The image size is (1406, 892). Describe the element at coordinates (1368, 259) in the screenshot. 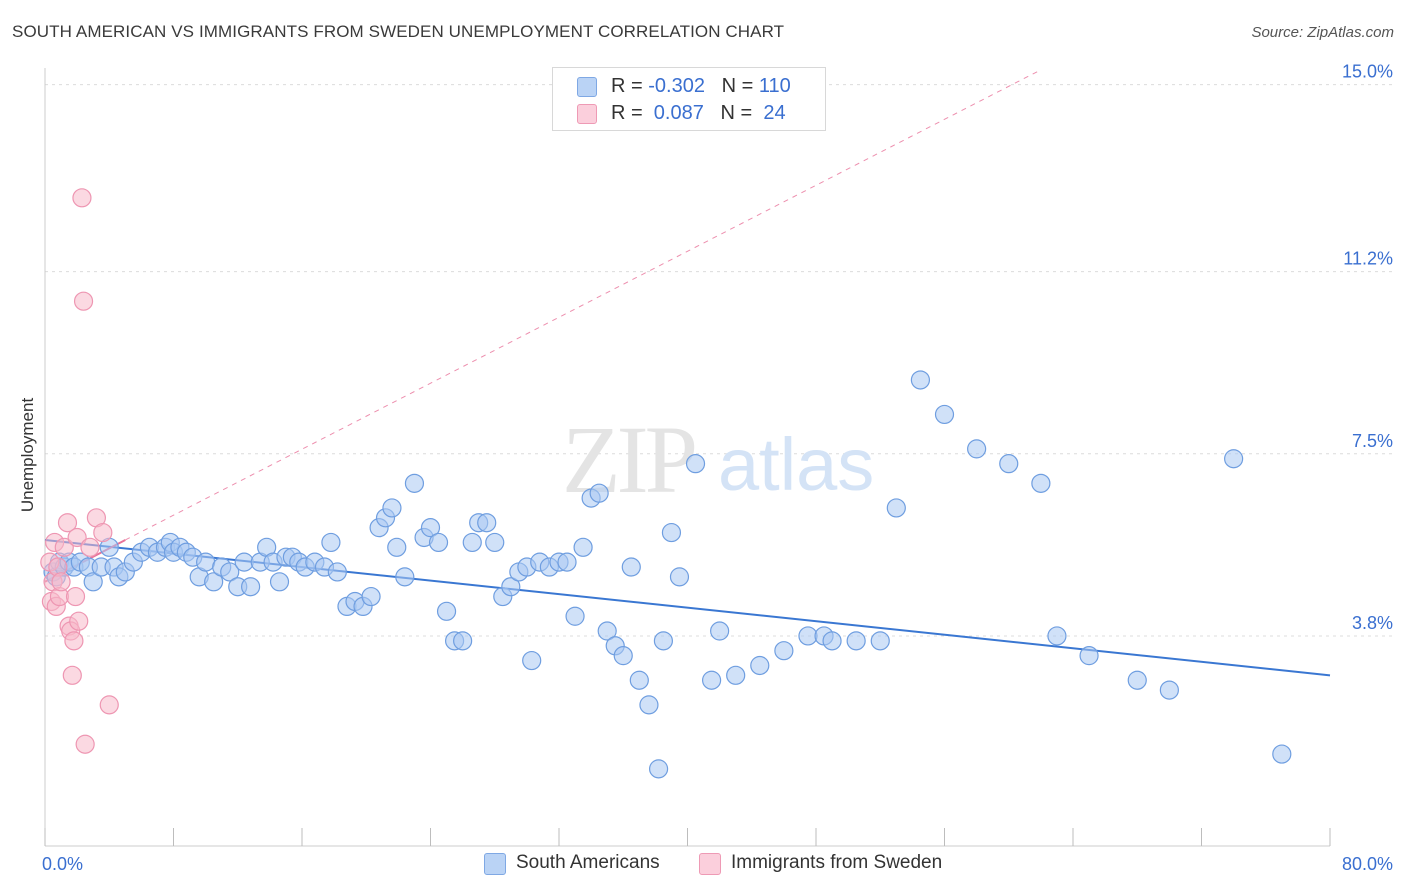

I see `y-tick-label: 11.2%` at that location.